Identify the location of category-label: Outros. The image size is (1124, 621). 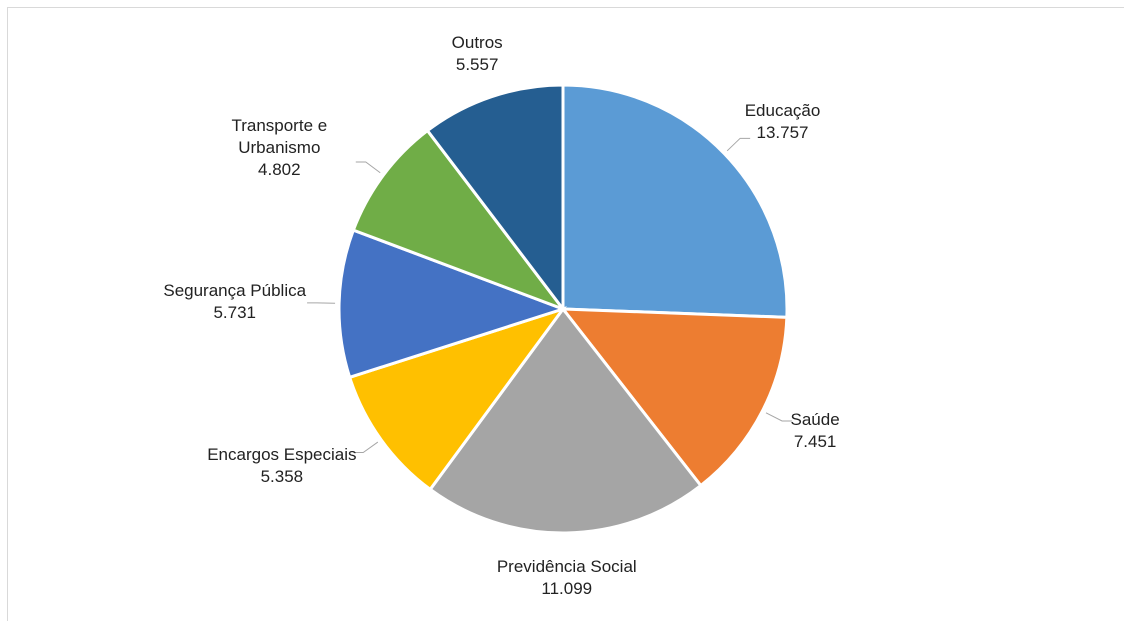
(477, 43).